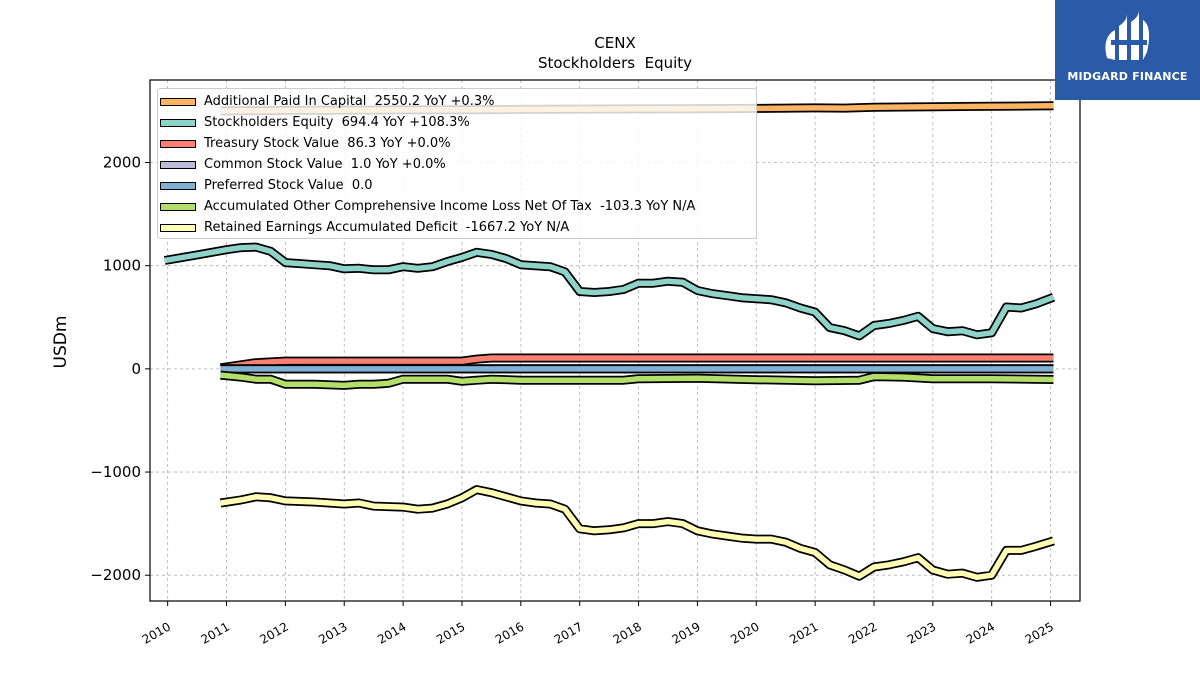  I want to click on x-tick-label: 2020, so click(744, 632).